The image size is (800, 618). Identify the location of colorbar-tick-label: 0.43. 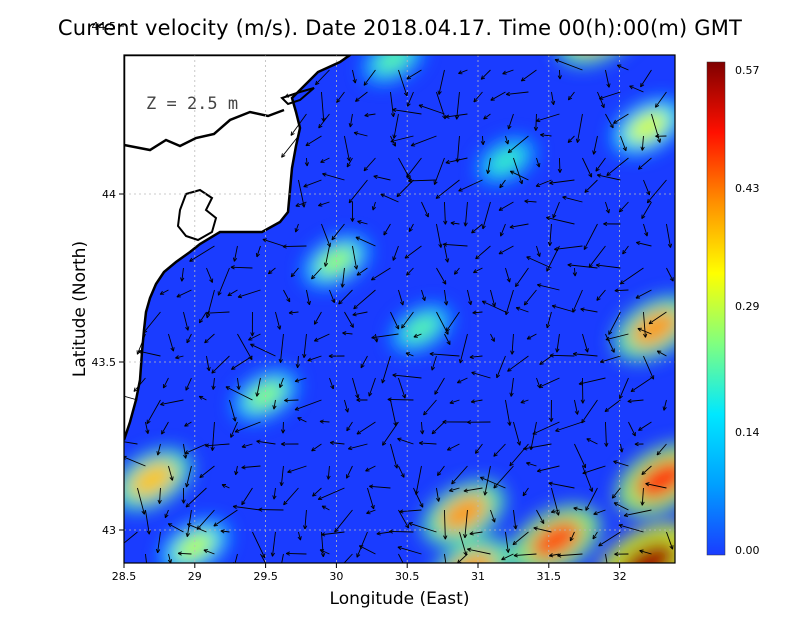
(747, 188).